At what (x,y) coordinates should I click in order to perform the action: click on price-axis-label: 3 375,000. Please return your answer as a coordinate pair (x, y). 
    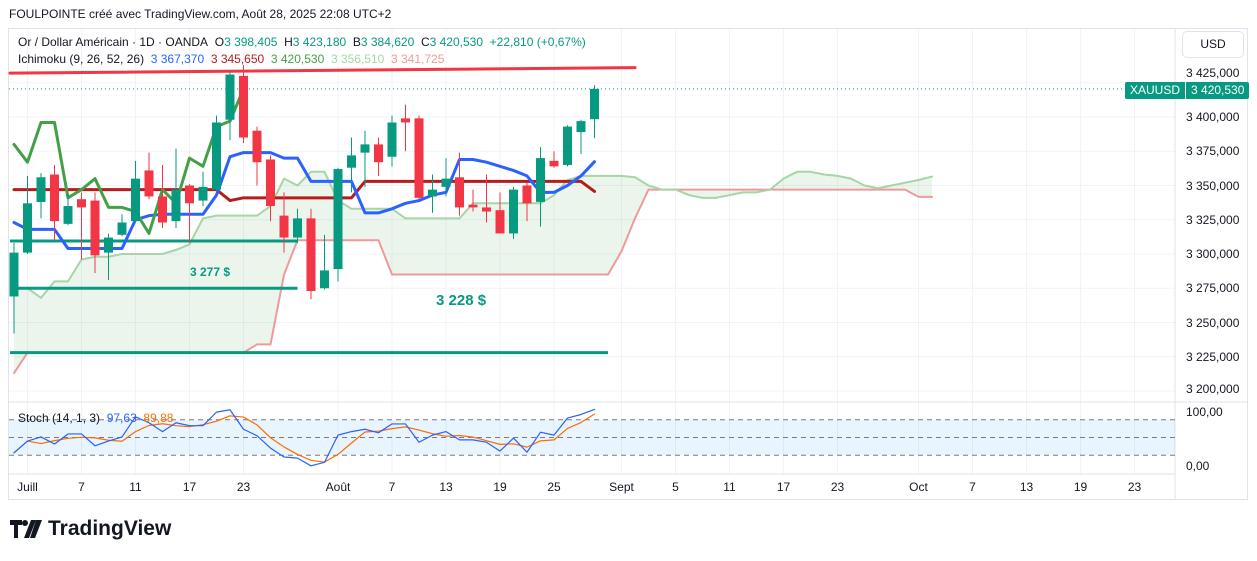
    Looking at the image, I should click on (1213, 151).